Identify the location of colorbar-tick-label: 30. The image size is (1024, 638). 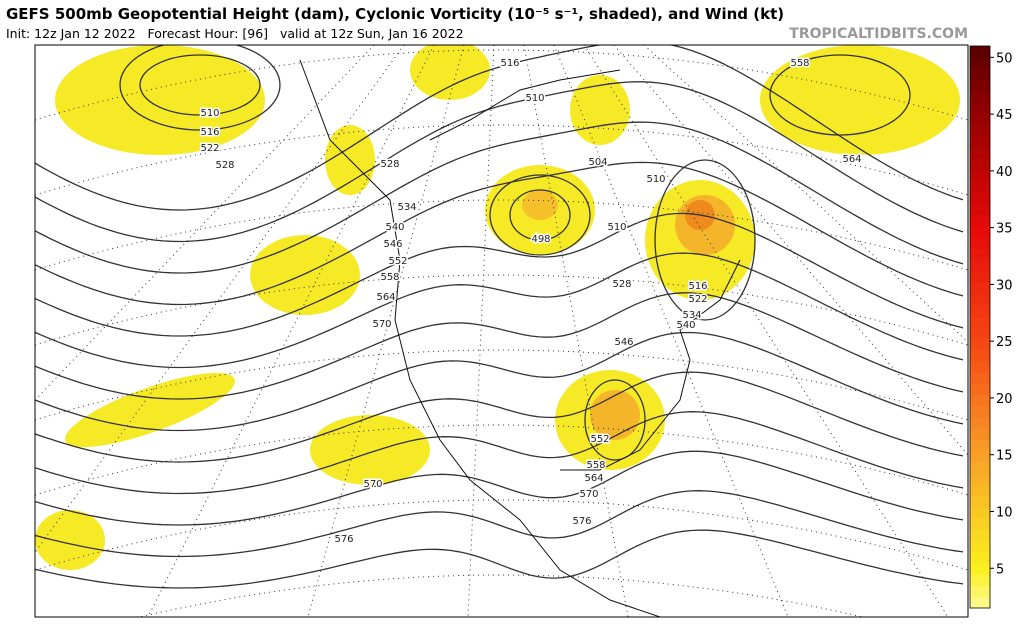
(1004, 285).